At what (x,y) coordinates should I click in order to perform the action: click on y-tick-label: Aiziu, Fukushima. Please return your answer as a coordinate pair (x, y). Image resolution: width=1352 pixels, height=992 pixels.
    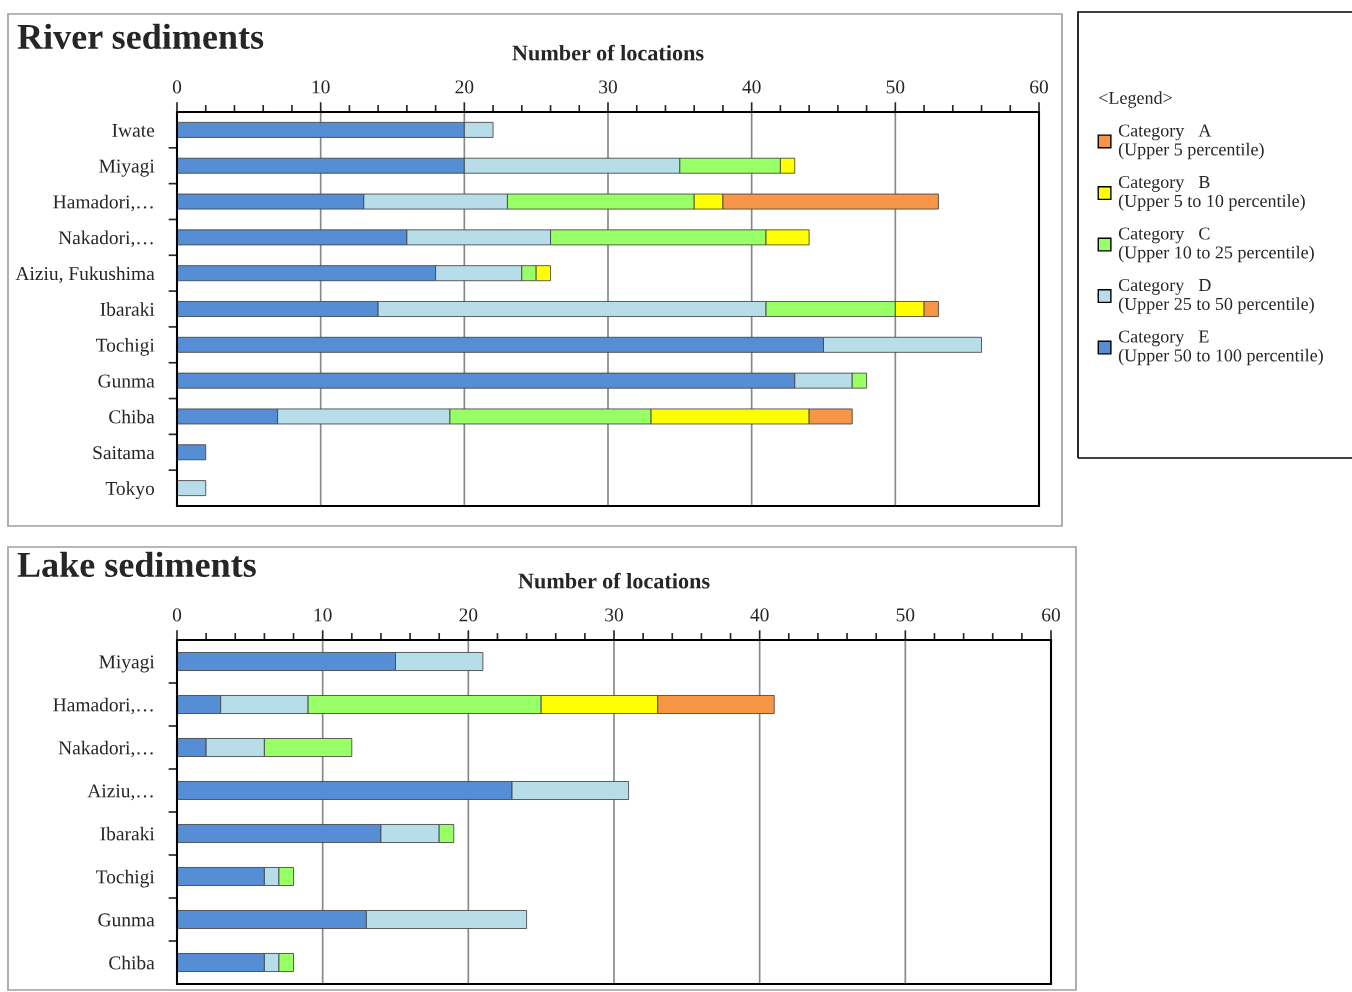
    Looking at the image, I should click on (85, 274).